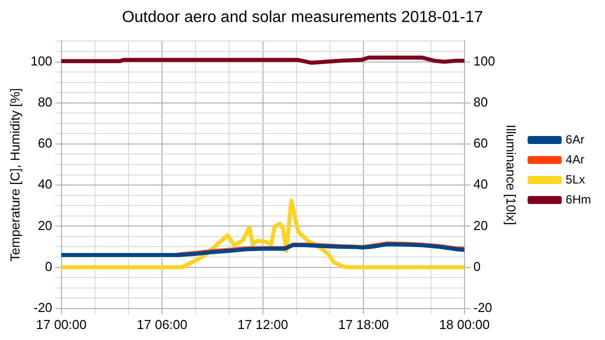 Image resolution: width=605 pixels, height=340 pixels. I want to click on y2-tick-label: 20, so click(480, 225).